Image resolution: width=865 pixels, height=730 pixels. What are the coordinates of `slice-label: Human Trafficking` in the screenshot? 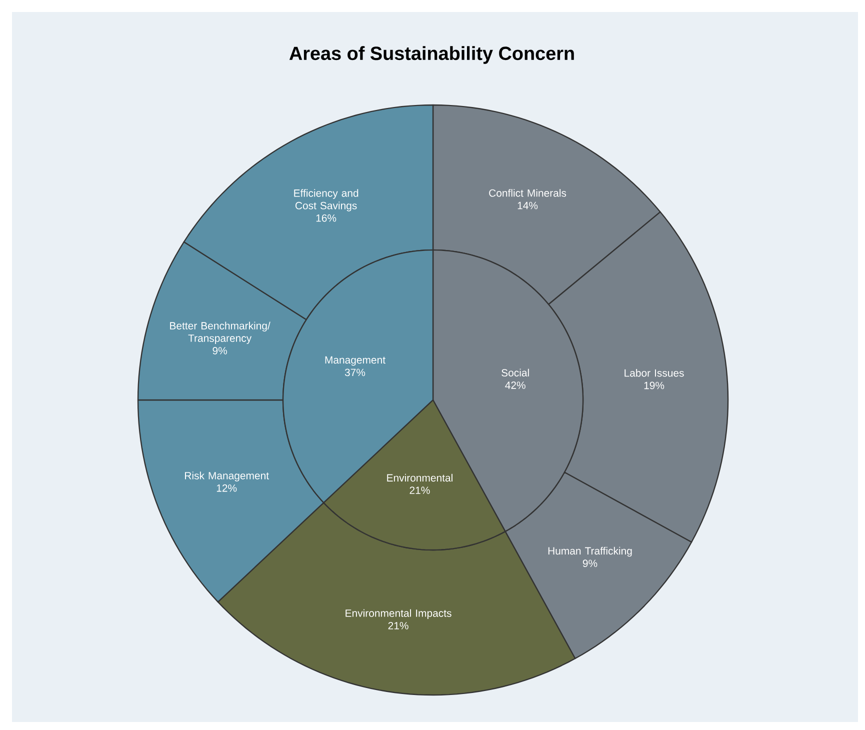 It's located at (590, 551).